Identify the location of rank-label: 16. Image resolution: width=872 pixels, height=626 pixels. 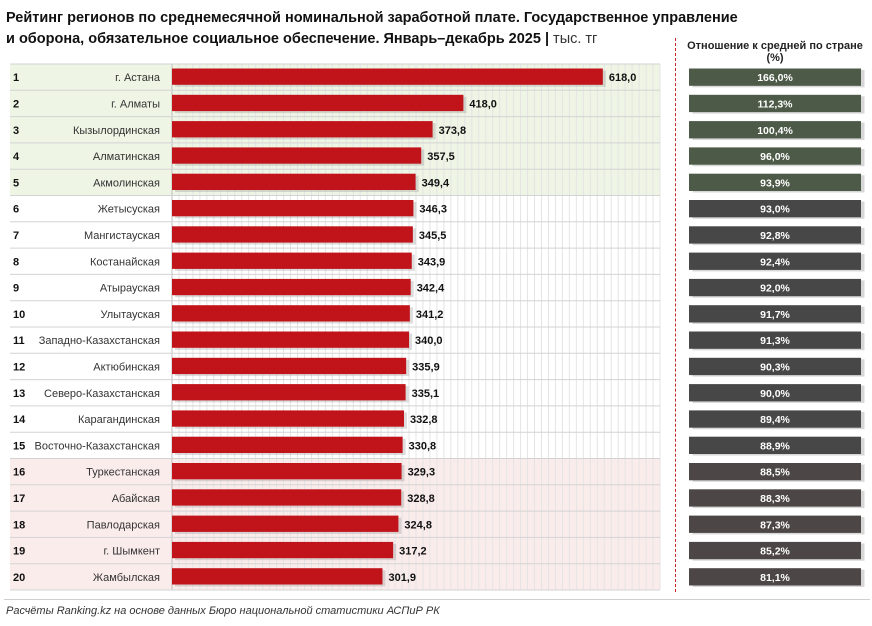
(19, 473).